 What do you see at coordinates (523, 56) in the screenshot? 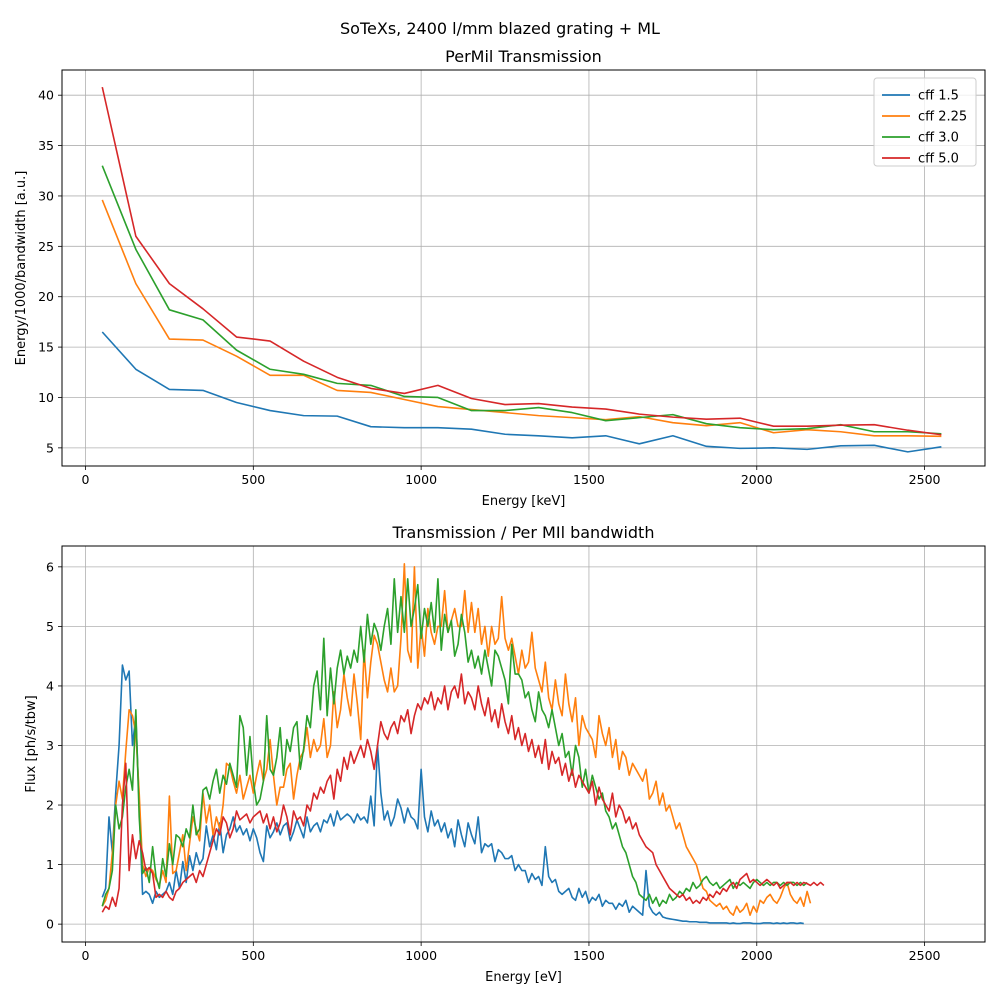
I see `axes-title: PerMil Transmission` at bounding box center [523, 56].